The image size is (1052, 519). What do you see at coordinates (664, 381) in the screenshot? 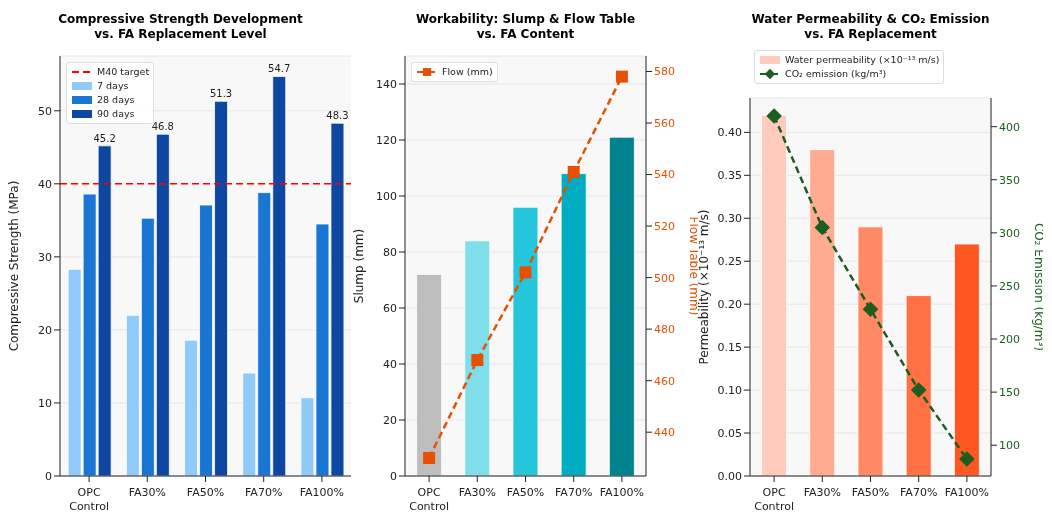
I see `y2-tick-label: 460` at bounding box center [664, 381].